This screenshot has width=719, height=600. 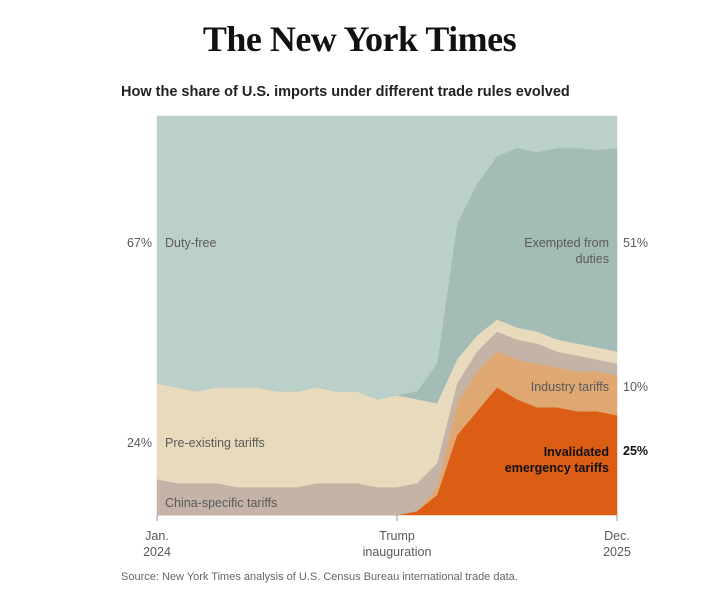 I want to click on series-label: Exempted from duties, so click(x=566, y=251).